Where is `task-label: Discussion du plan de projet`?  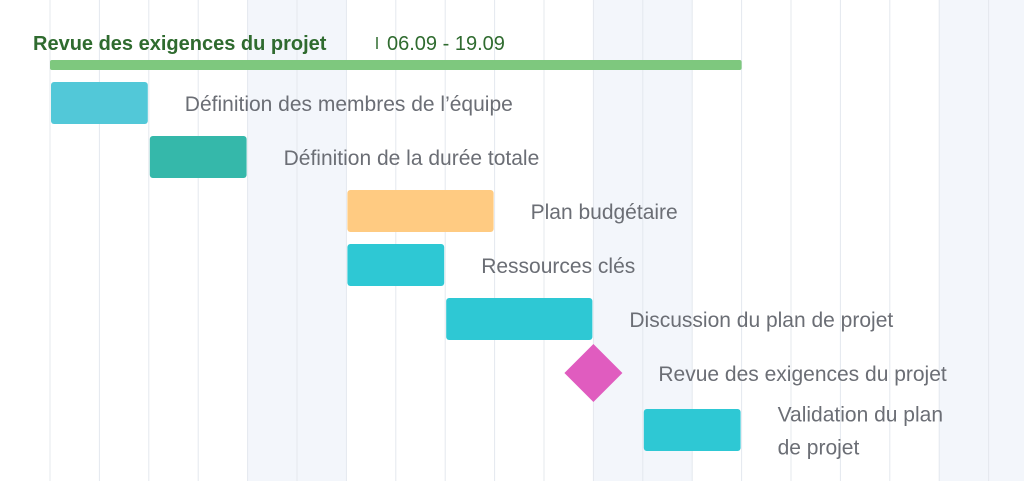
task-label: Discussion du plan de projet is located at coordinates (761, 320).